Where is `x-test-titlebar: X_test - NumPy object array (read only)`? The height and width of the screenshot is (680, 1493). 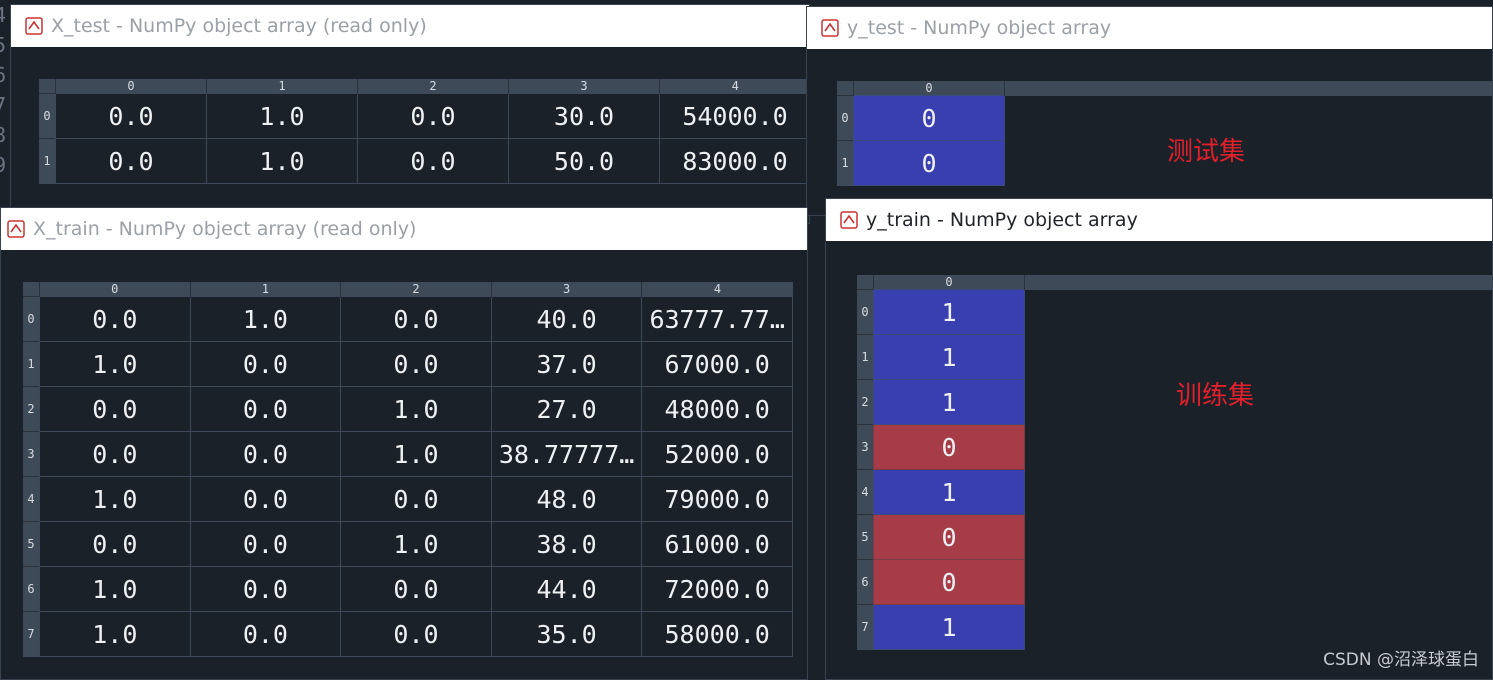
x-test-titlebar: X_test - NumPy object array (read only) is located at coordinates (410, 26).